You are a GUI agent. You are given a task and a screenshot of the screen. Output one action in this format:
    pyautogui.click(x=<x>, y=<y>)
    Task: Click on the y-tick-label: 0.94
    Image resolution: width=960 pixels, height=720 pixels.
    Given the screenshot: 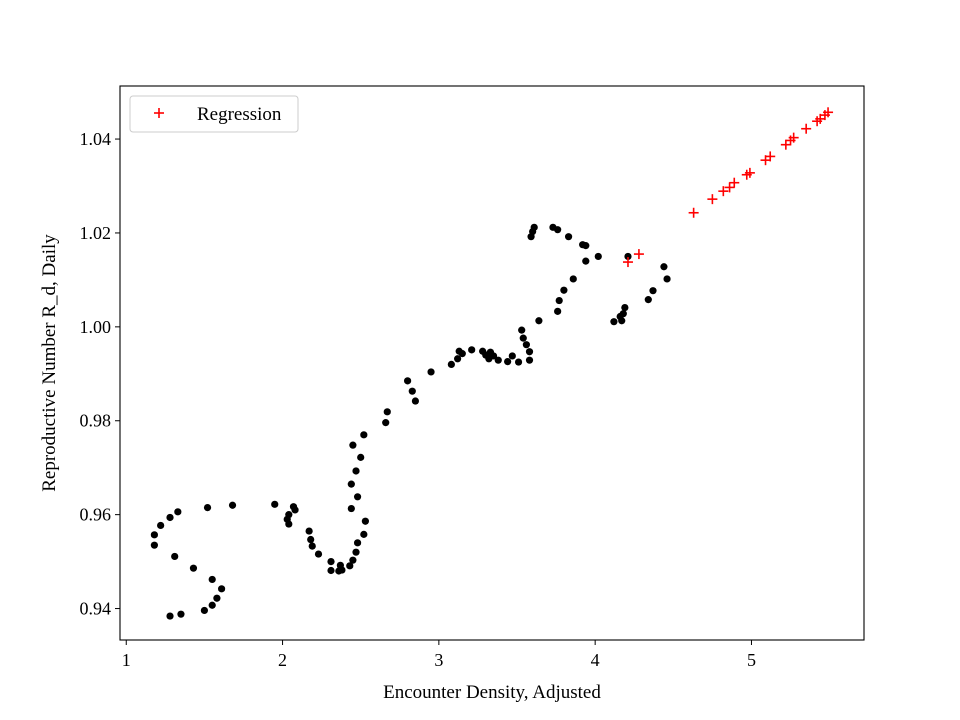 What is the action you would take?
    pyautogui.click(x=96, y=609)
    